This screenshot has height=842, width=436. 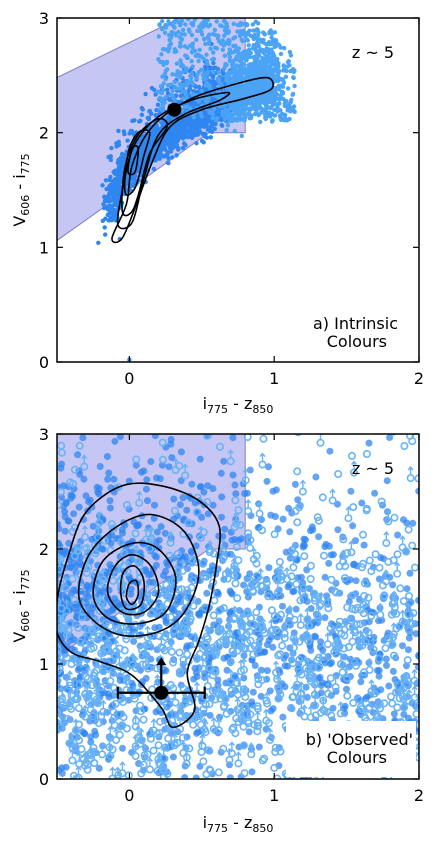 I want to click on x-tick-label: 2, so click(x=419, y=378).